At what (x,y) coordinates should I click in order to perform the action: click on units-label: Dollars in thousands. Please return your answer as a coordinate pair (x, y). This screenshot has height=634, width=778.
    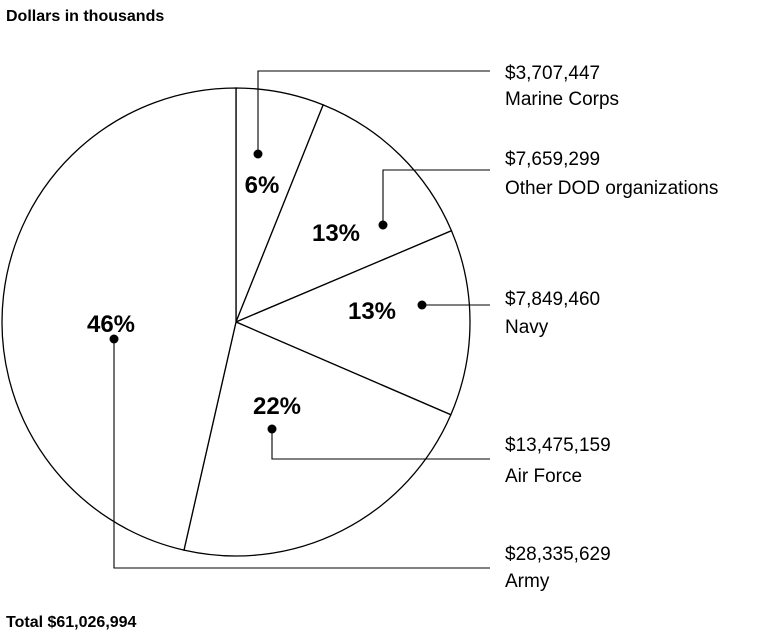
    Looking at the image, I should click on (85, 16).